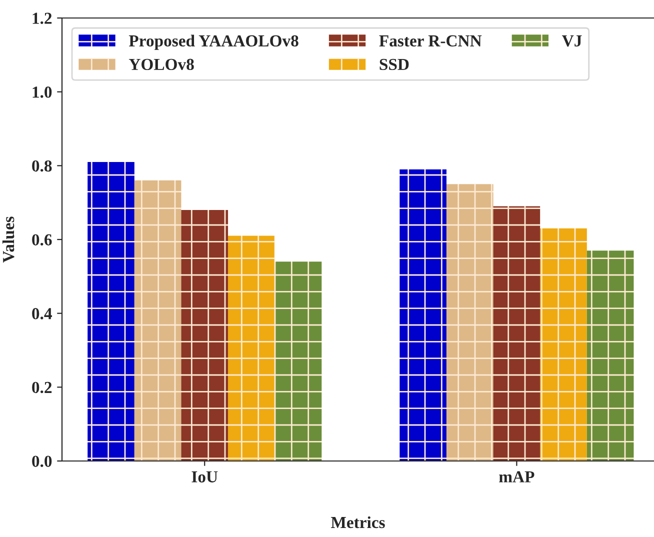 The width and height of the screenshot is (654, 537). What do you see at coordinates (42, 388) in the screenshot?
I see `y-tick-label: 0.2` at bounding box center [42, 388].